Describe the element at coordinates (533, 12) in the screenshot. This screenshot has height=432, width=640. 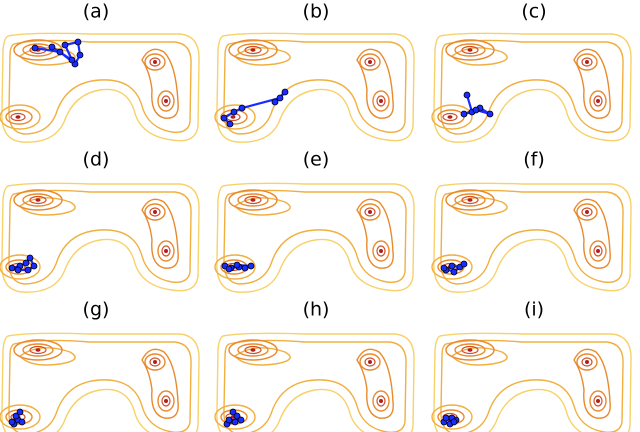
I see `panel-label: (c)` at that location.